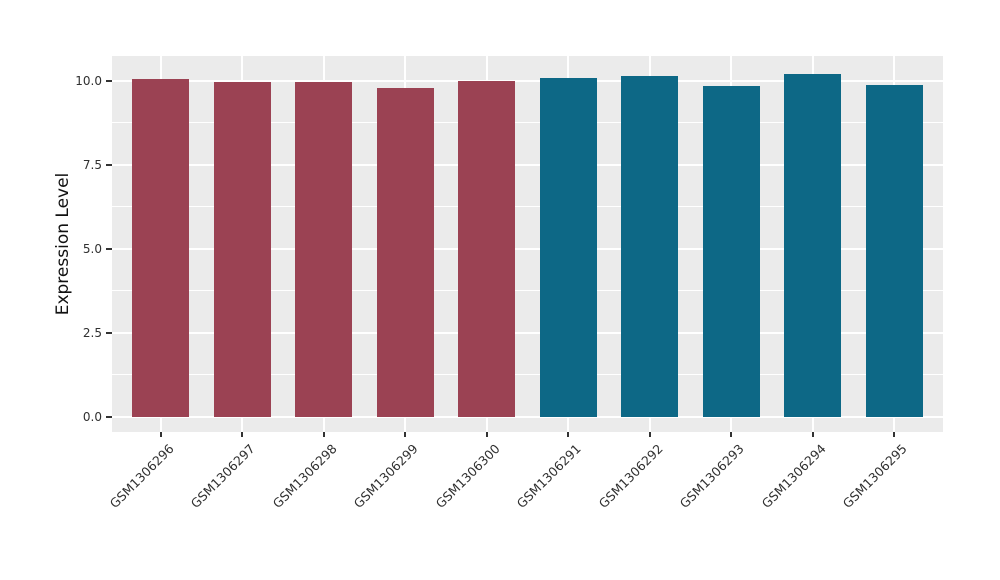 The width and height of the screenshot is (1000, 580). I want to click on bar-GSM1306291, so click(568, 247).